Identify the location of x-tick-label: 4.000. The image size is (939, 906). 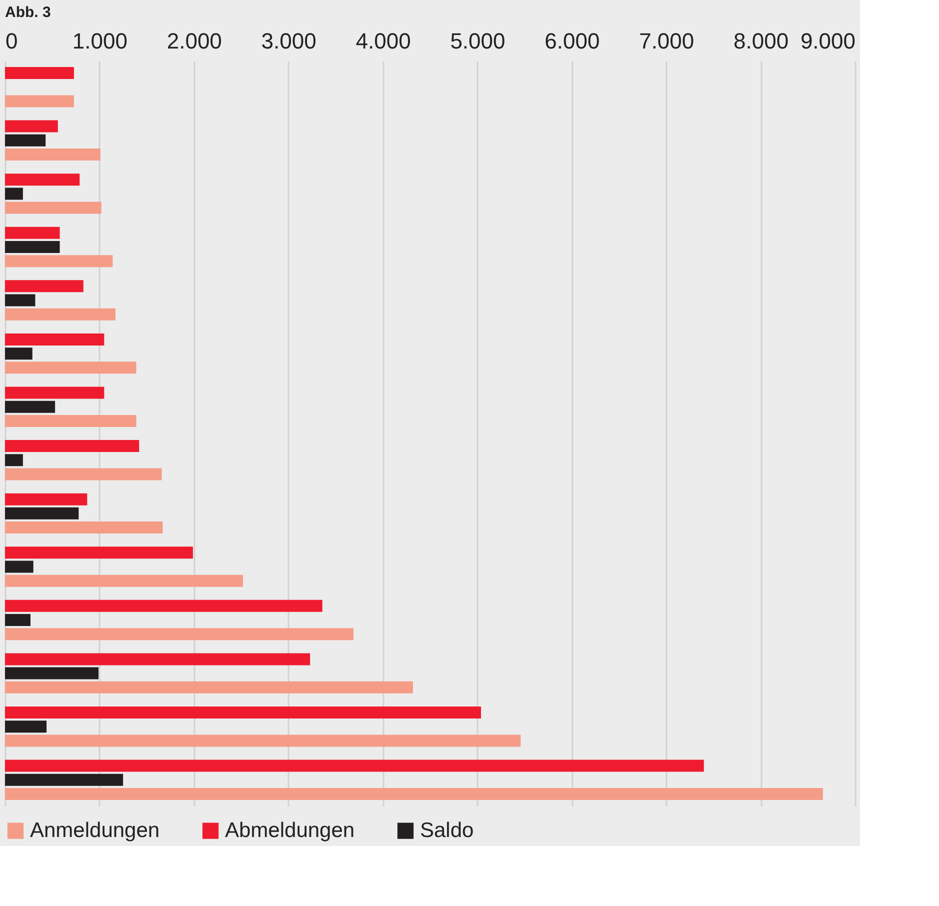
(383, 41).